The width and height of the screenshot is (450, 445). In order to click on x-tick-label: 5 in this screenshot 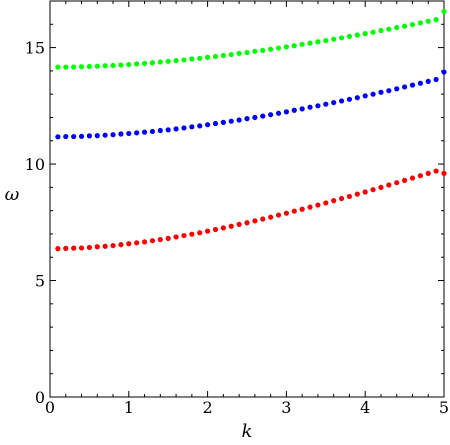, I will do `click(444, 407)`.